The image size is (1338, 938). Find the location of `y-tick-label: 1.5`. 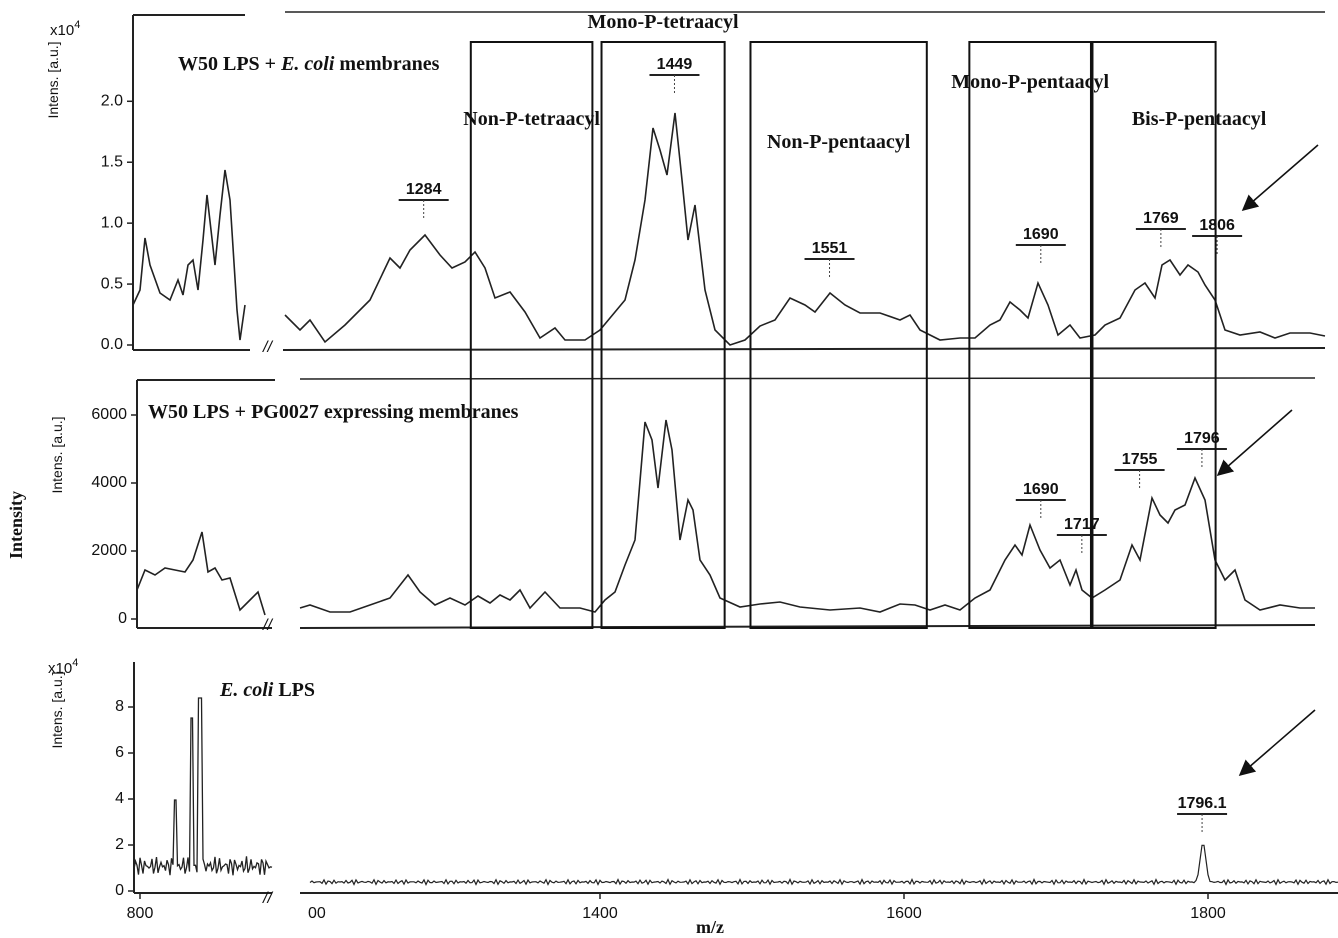

y-tick-label: 1.5 is located at coordinates (112, 161).